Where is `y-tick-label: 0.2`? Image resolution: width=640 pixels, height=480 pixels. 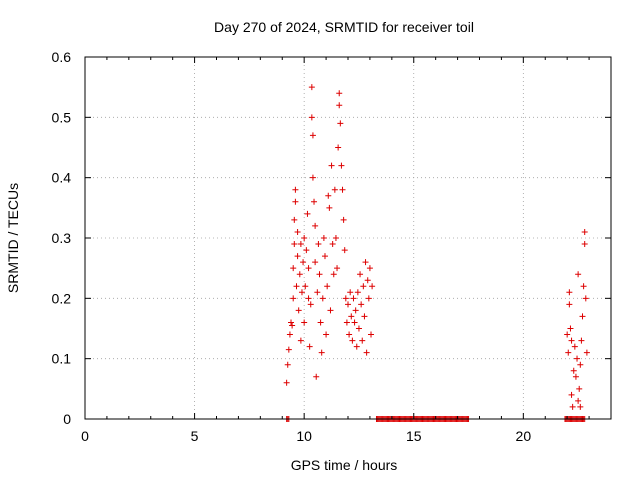 y-tick-label: 0.2 is located at coordinates (62, 298).